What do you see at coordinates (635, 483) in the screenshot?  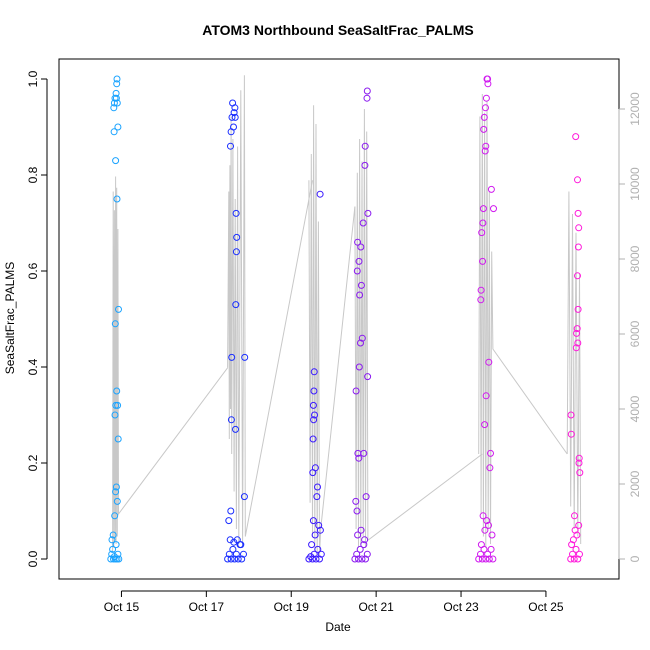 I see `y2-tick-label: 2000` at bounding box center [635, 483].